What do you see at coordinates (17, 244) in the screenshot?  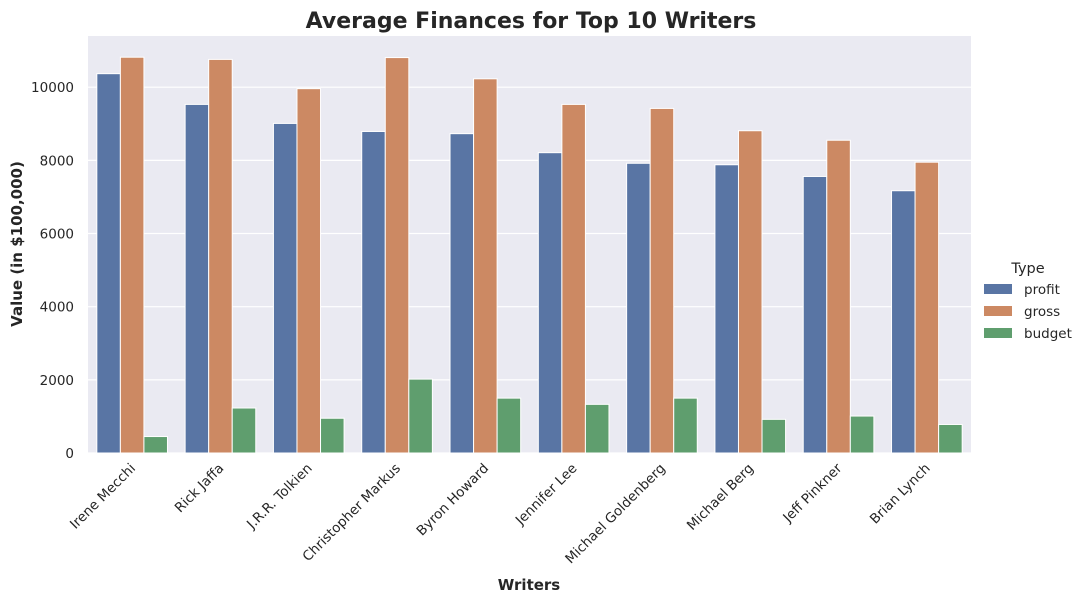 I see `y-axis-label: Value (in $100,000)` at bounding box center [17, 244].